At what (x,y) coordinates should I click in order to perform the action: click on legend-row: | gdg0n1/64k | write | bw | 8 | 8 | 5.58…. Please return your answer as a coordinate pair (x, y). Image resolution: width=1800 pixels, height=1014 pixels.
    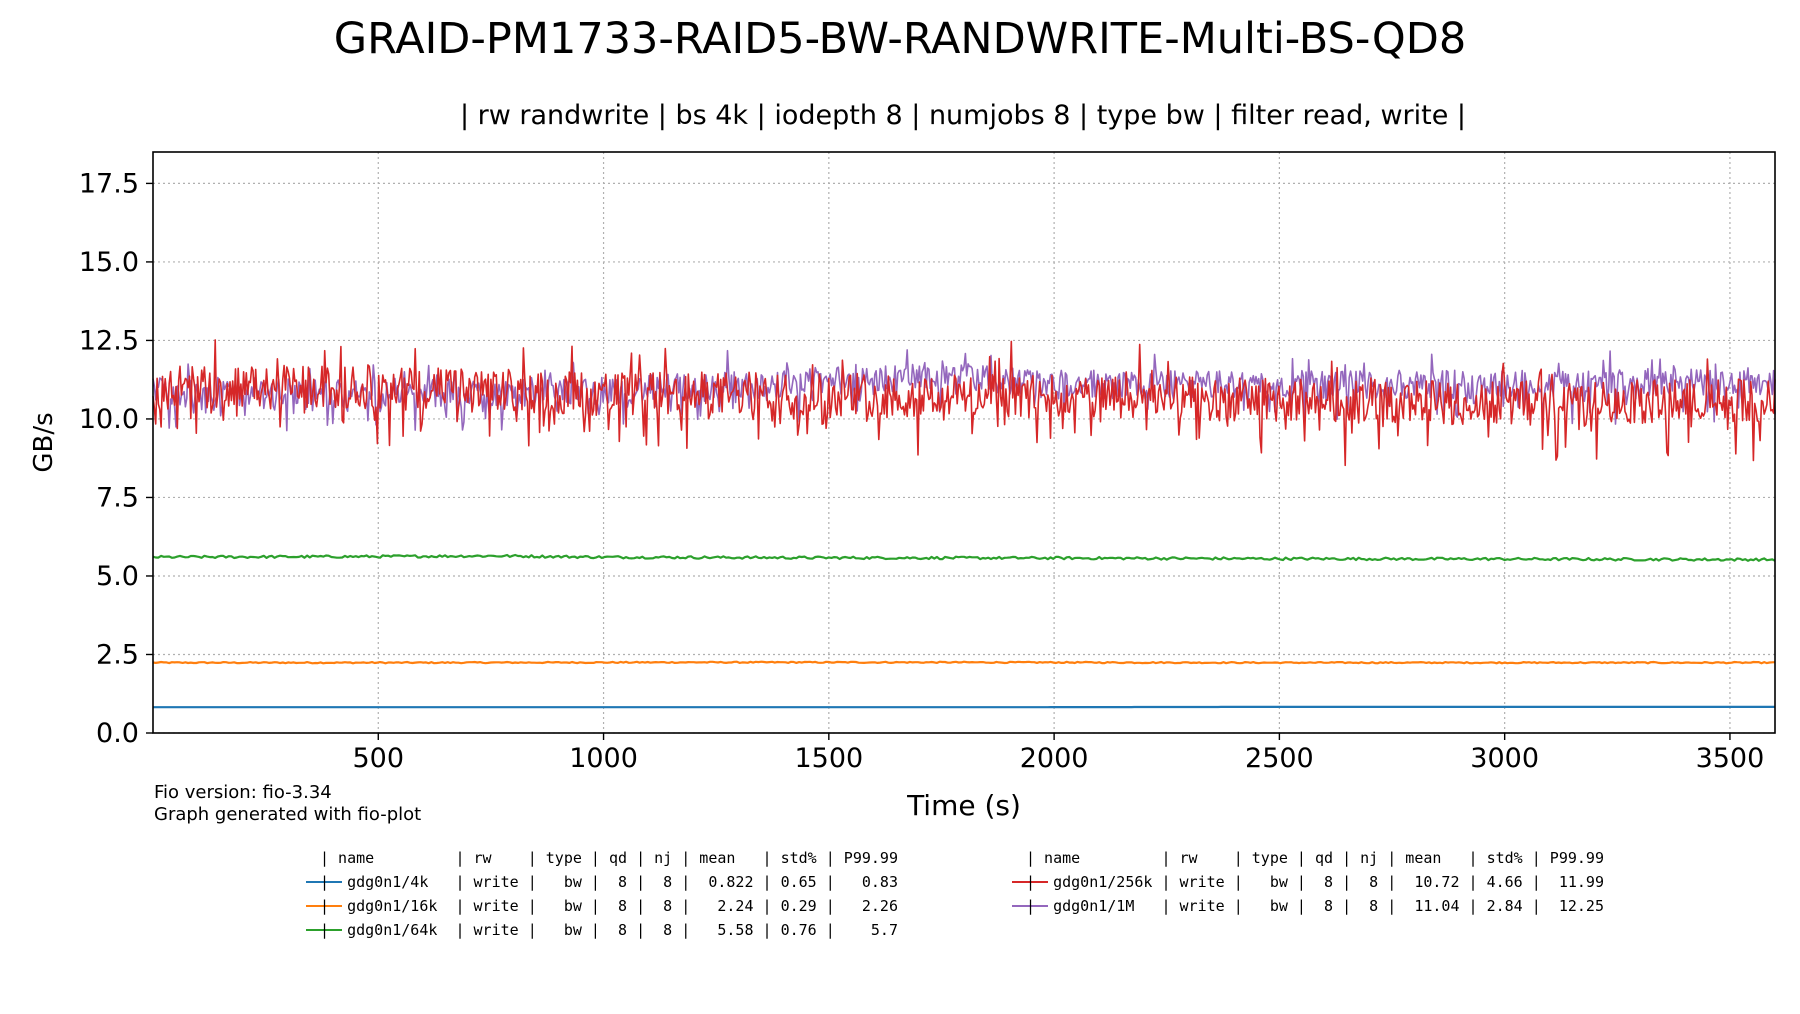
    Looking at the image, I should click on (288, 930).